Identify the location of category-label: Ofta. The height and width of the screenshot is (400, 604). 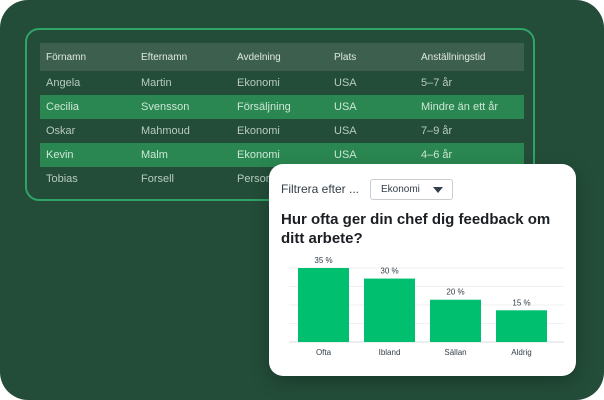
(324, 352).